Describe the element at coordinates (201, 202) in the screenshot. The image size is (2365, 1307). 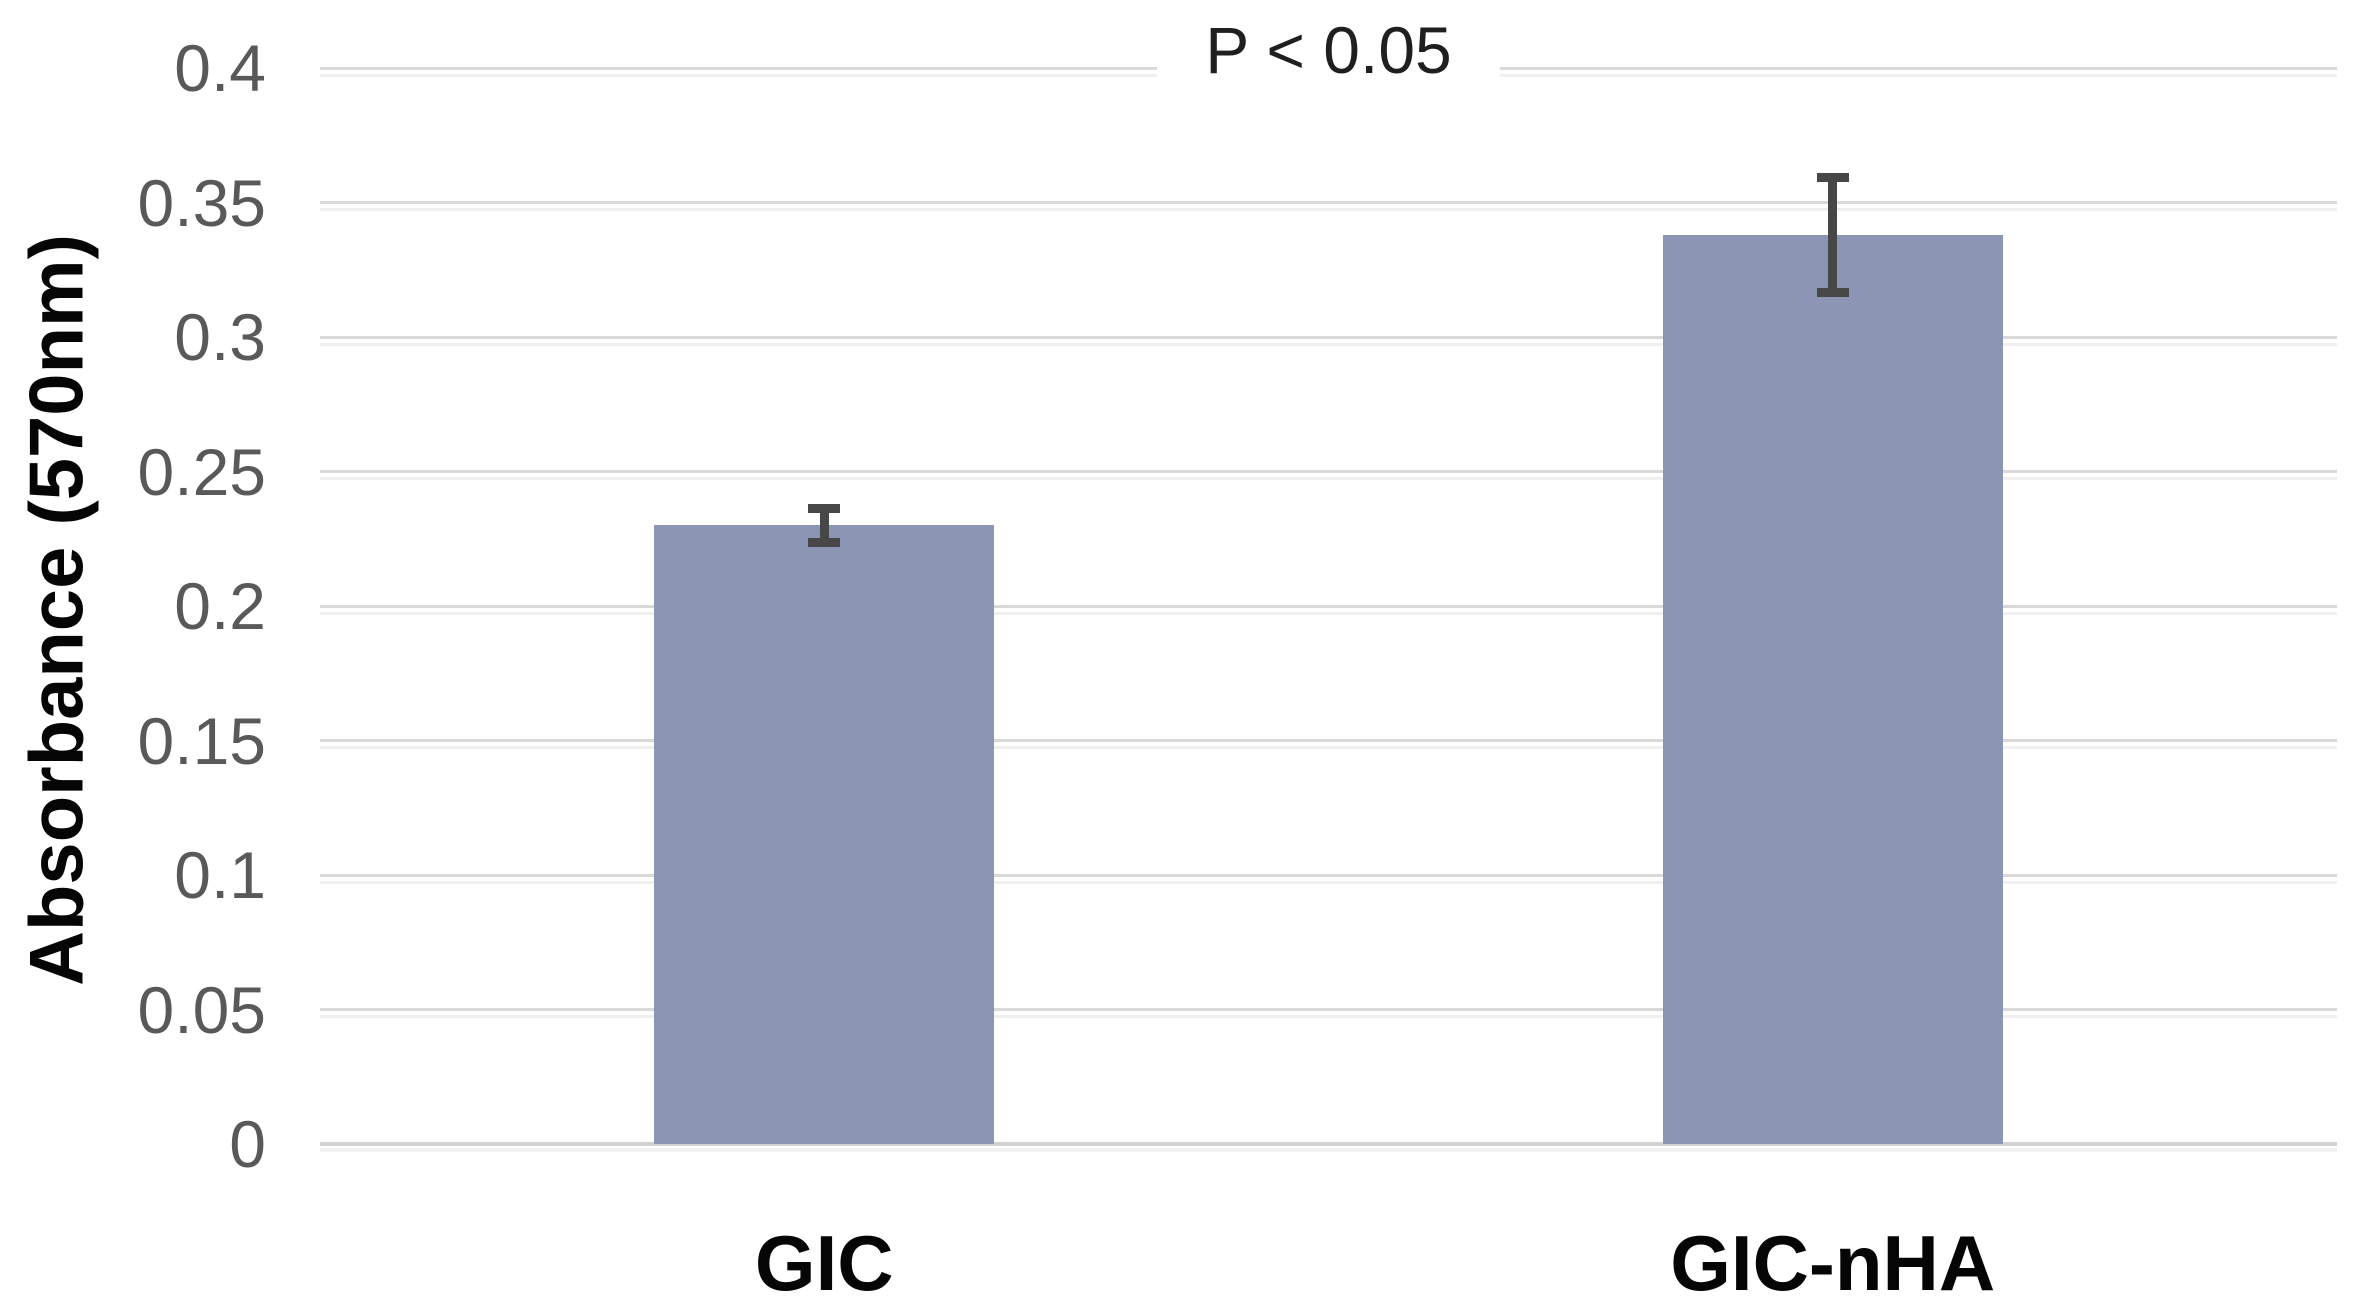
I see `y-tick-label-0.35: 0.35` at that location.